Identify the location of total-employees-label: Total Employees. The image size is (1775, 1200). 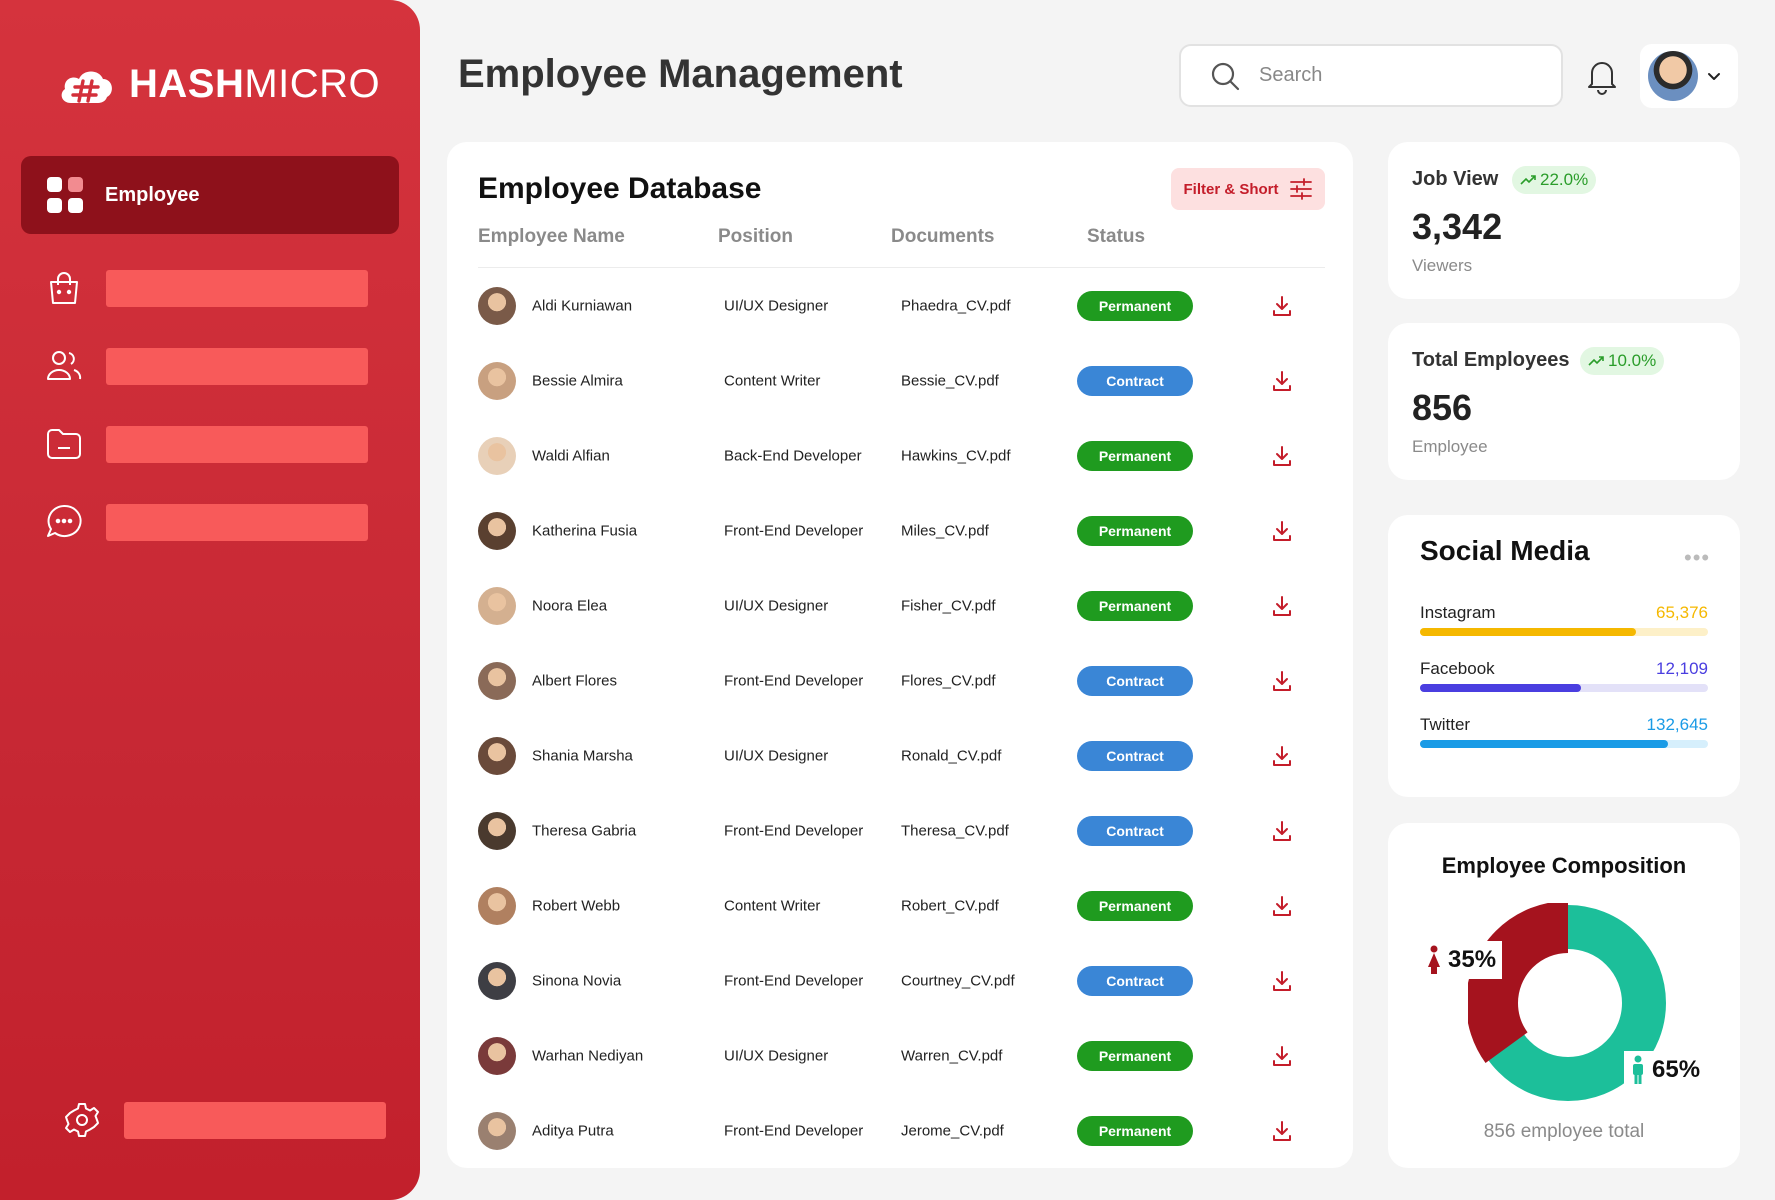
(1491, 360).